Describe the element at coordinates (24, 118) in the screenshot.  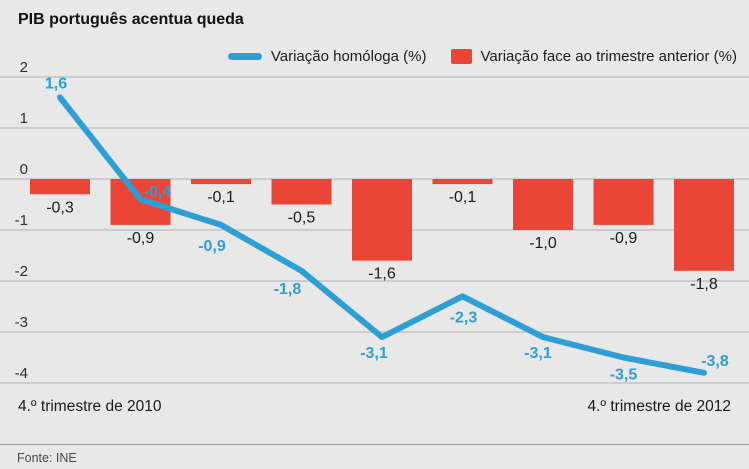
I see `y-tick-label: 1` at that location.